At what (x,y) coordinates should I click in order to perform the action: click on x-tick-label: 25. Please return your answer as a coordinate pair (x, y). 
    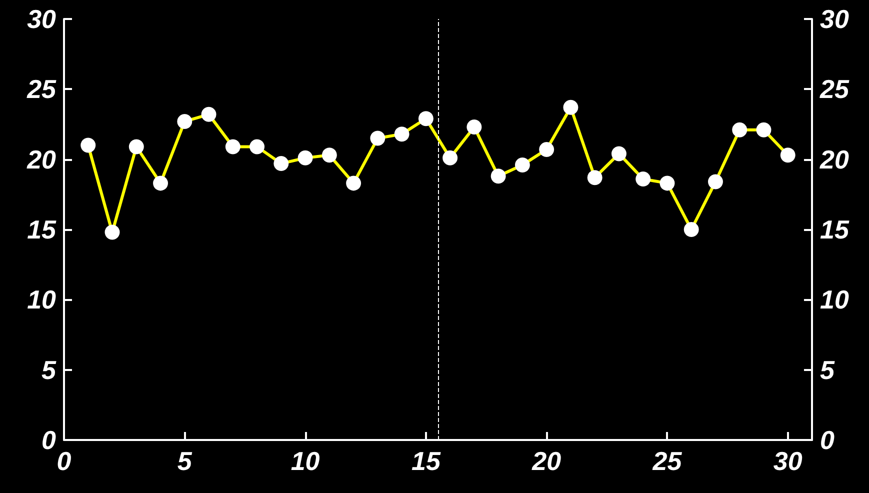
    Looking at the image, I should click on (667, 461).